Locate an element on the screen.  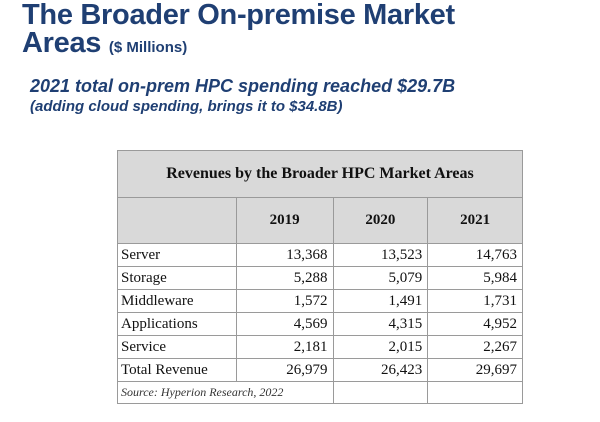
table-cell: 1,731 is located at coordinates (475, 301).